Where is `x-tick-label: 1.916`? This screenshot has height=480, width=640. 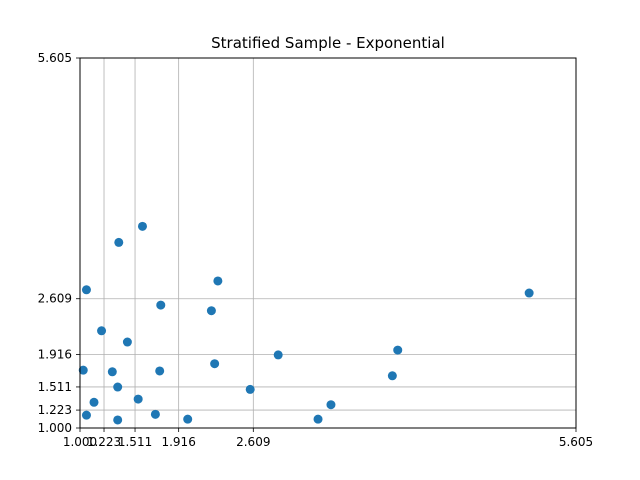
x-tick-label: 1.916 is located at coordinates (178, 442).